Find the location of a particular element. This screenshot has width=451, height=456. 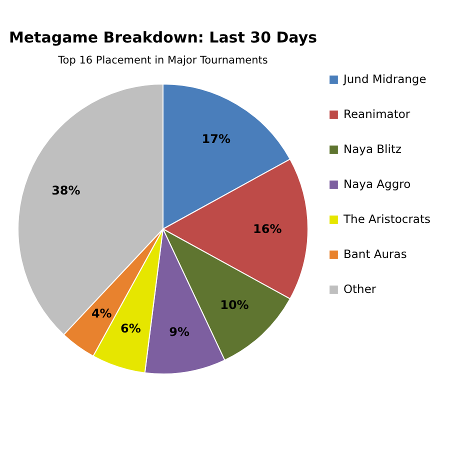

legend-label: Other is located at coordinates (360, 289).